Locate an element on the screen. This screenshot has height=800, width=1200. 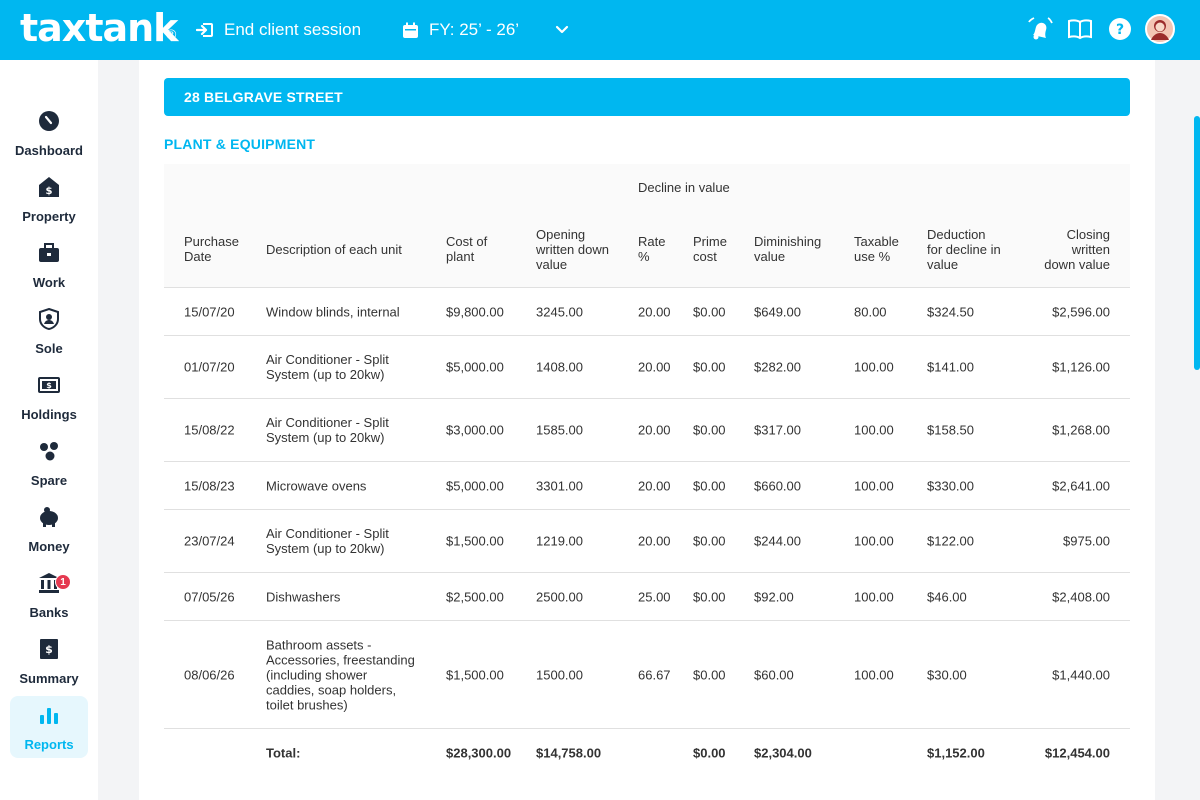
cell-cost: $3,000.00 is located at coordinates (475, 430).